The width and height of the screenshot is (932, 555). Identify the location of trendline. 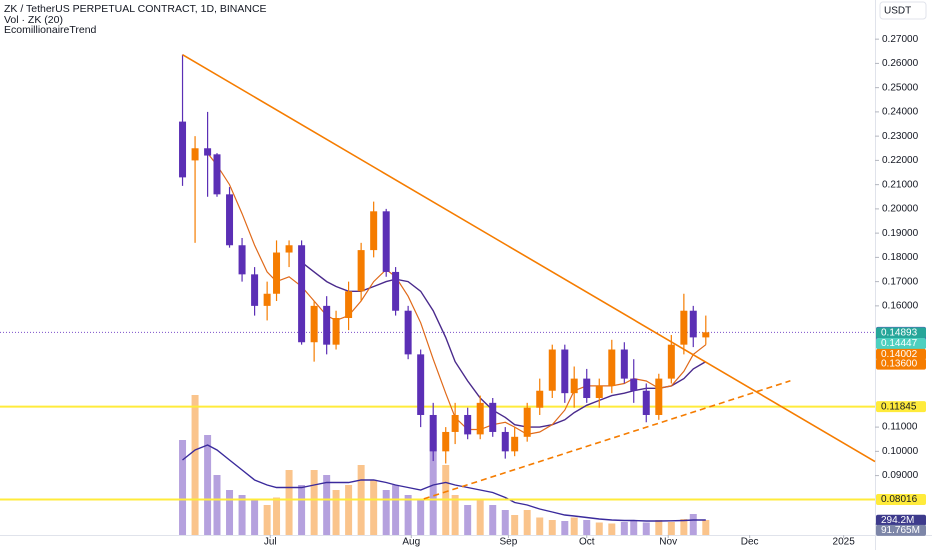
(607, 440).